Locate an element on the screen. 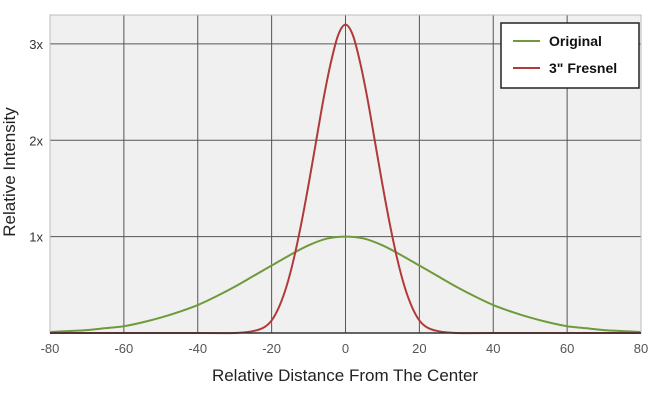 This screenshot has width=650, height=420. y-tick-label: 1x is located at coordinates (36, 237).